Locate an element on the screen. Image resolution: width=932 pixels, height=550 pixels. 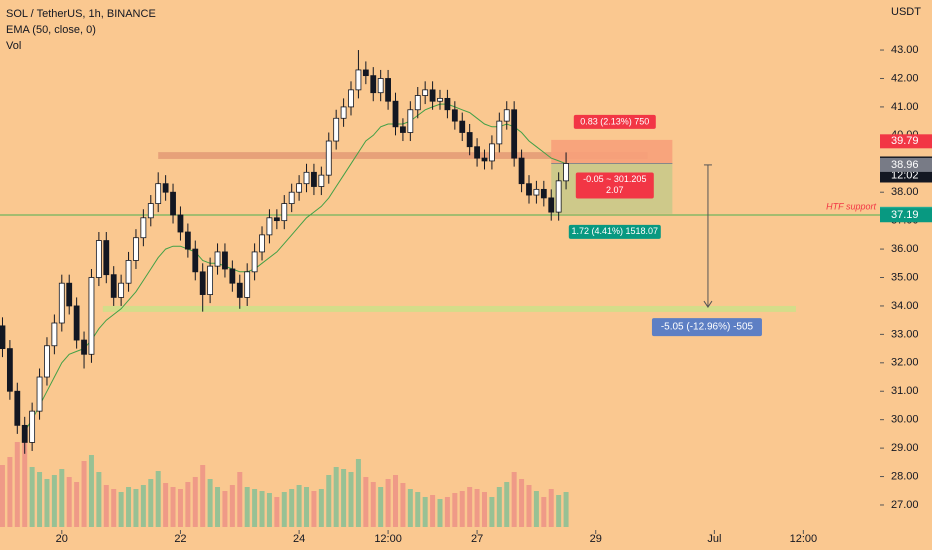
y-tick-label: 29.00 is located at coordinates (905, 448).